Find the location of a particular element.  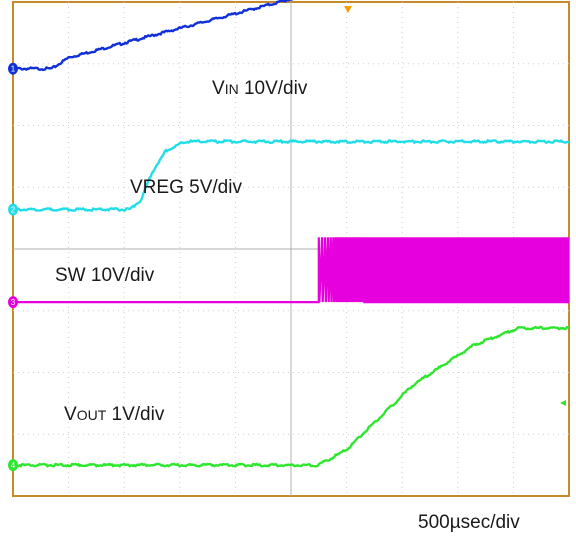

trace-sw is located at coordinates (189, 270).